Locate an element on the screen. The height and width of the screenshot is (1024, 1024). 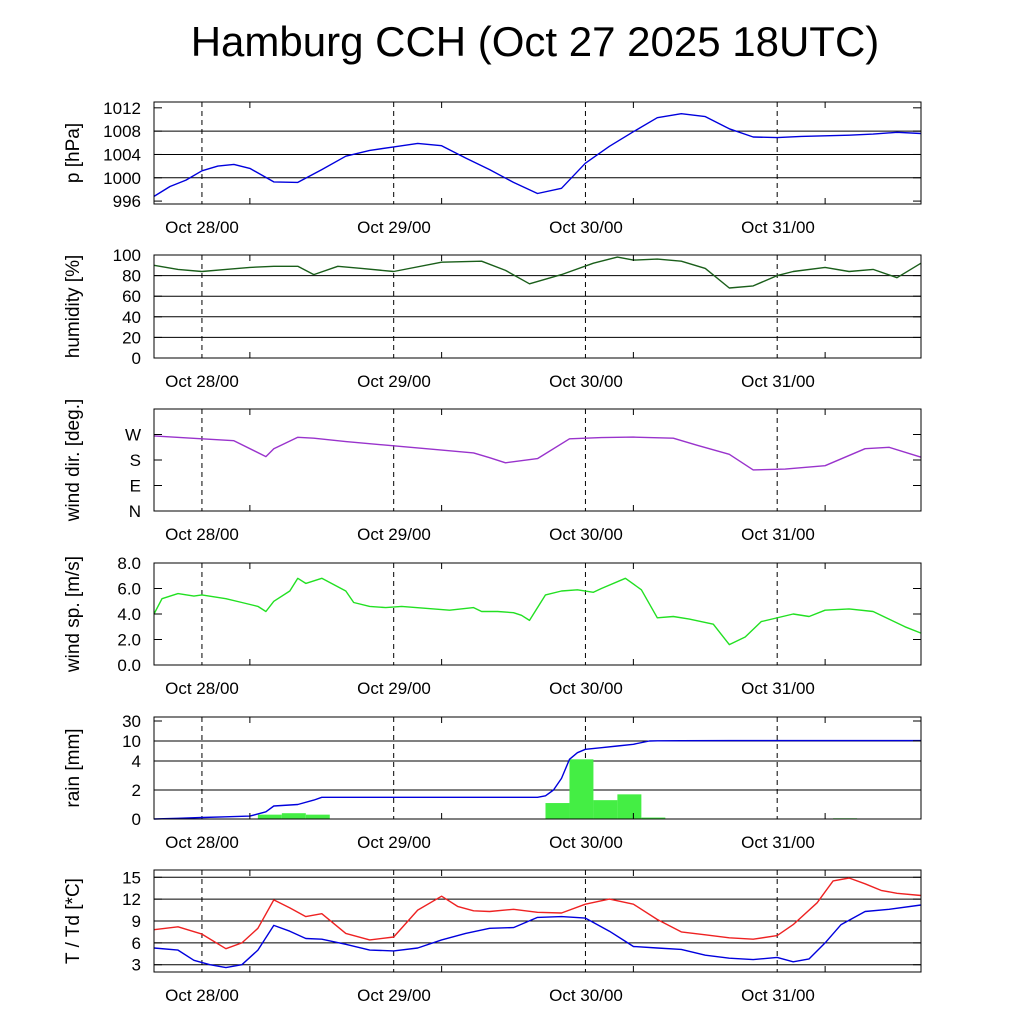
ytick-label: 0.0 is located at coordinates (129, 665).